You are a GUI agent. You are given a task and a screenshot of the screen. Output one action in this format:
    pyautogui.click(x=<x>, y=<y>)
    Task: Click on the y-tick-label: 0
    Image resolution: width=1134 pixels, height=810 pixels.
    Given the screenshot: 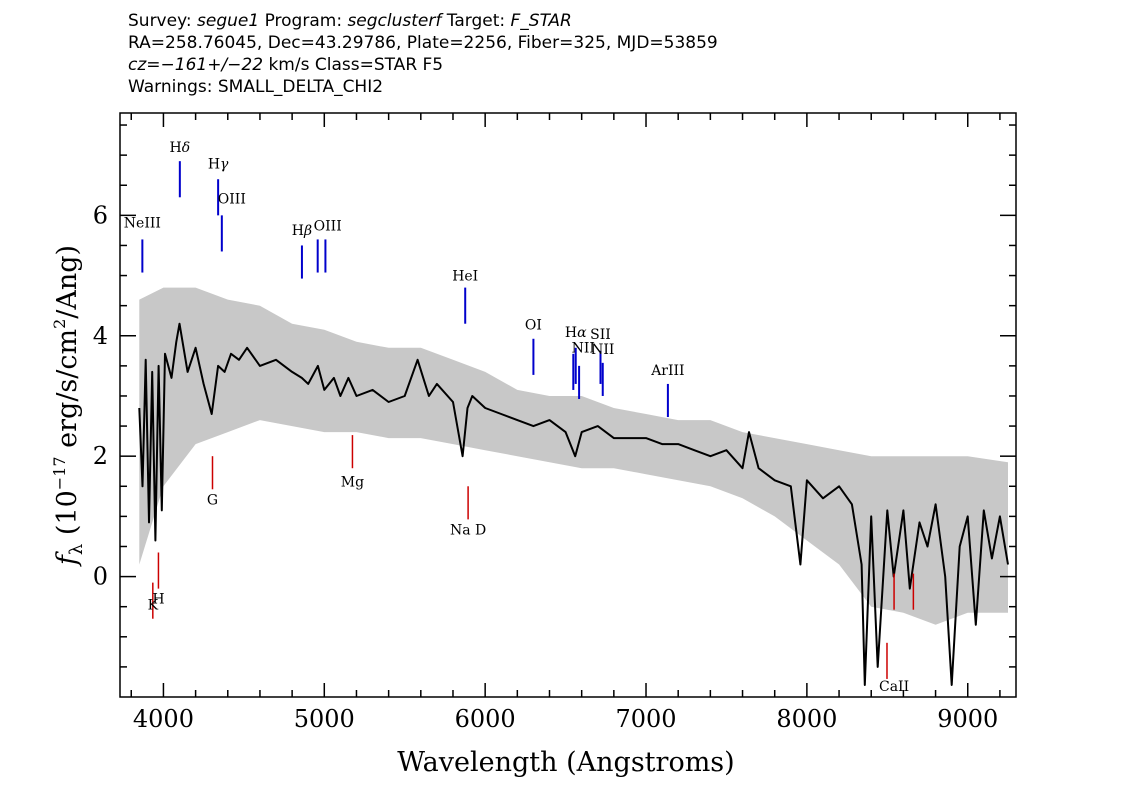 What is the action you would take?
    pyautogui.click(x=100, y=577)
    